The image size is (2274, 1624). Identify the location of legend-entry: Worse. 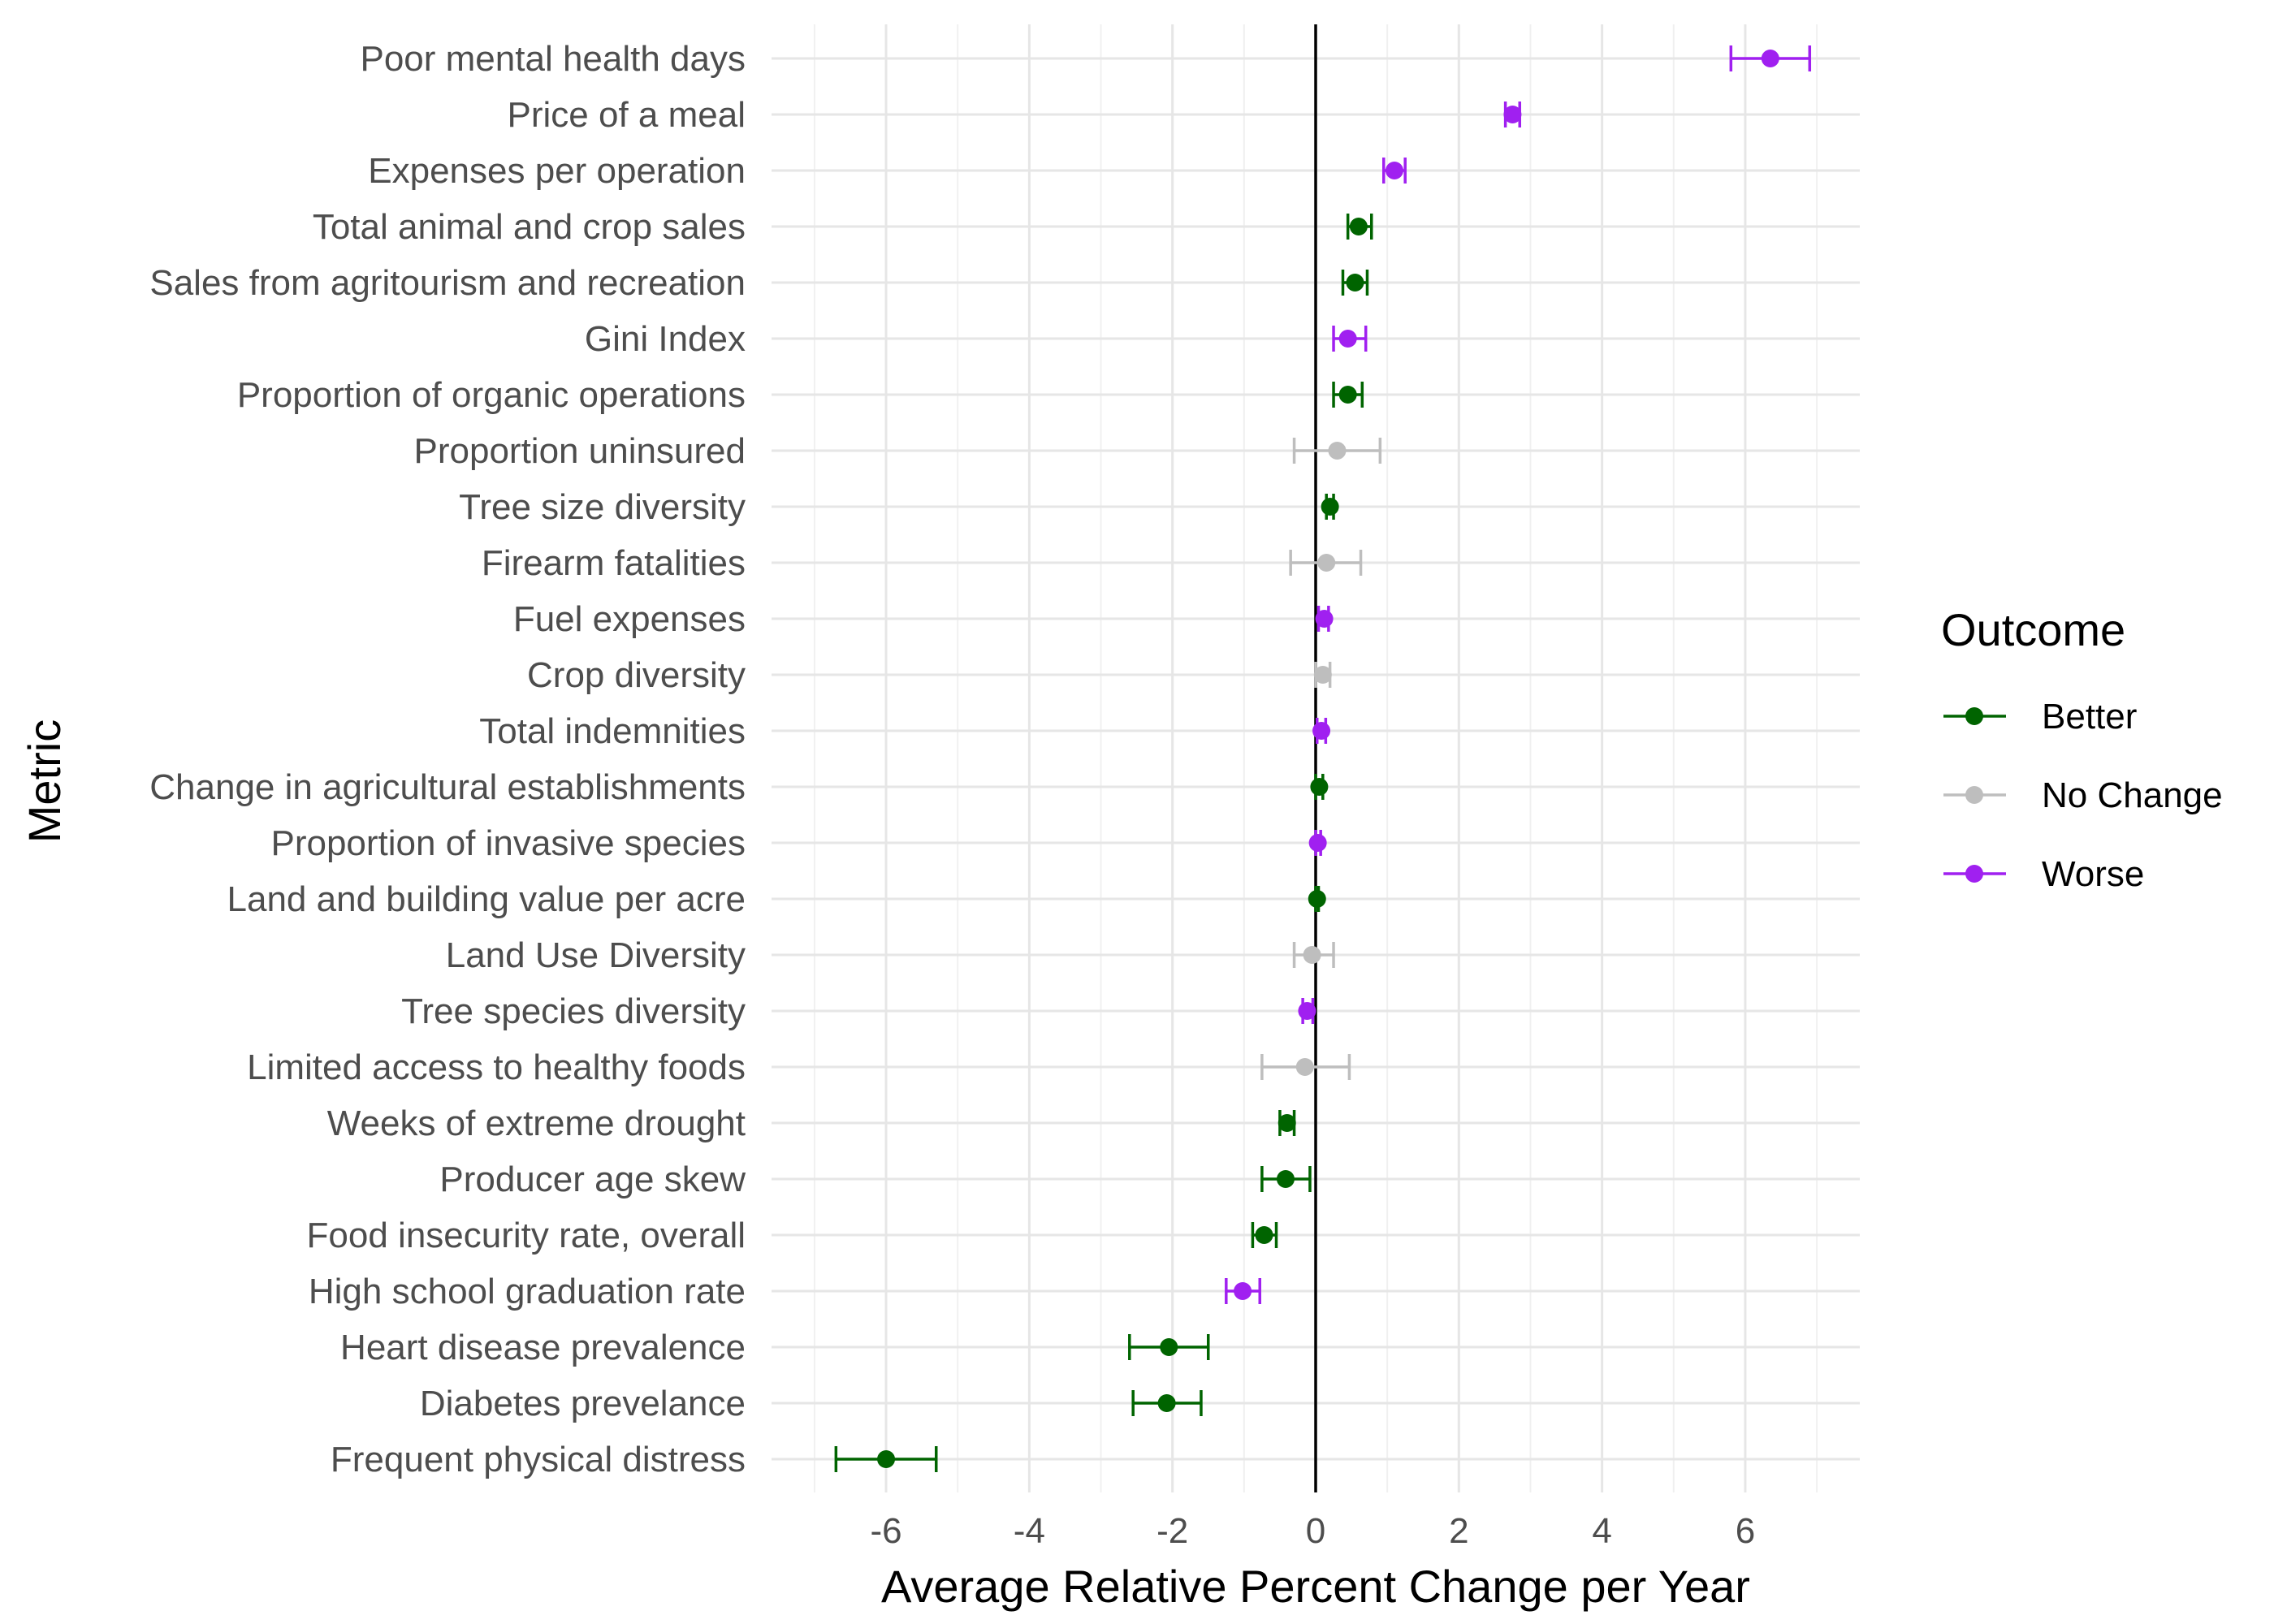
(2043, 874).